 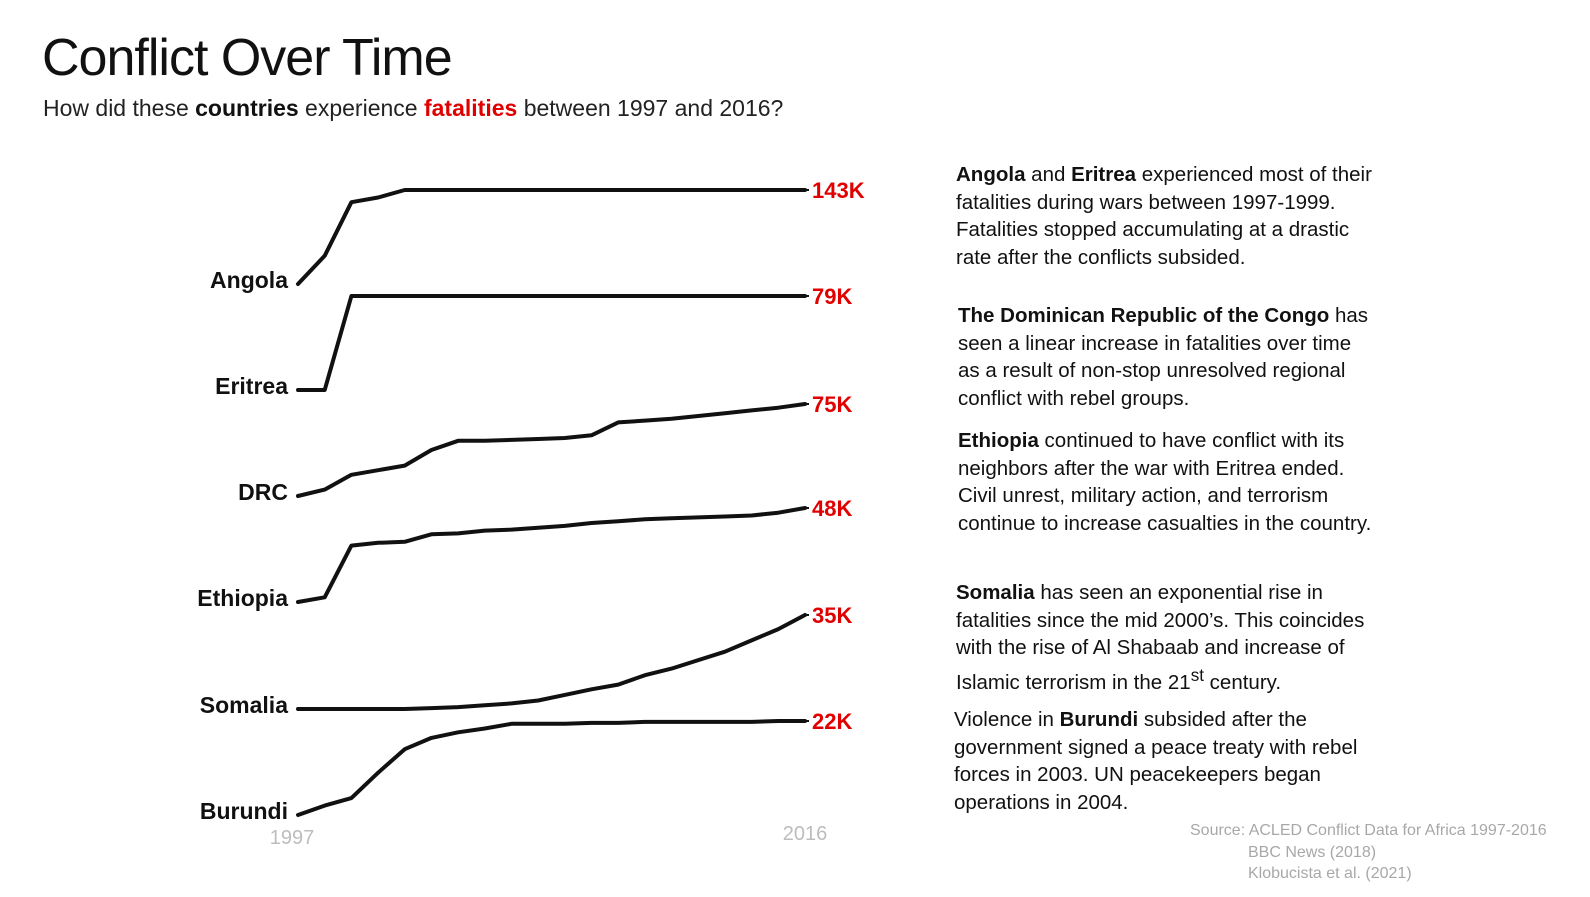 What do you see at coordinates (1242, 682) in the screenshot?
I see `note-4-text-2: century.` at bounding box center [1242, 682].